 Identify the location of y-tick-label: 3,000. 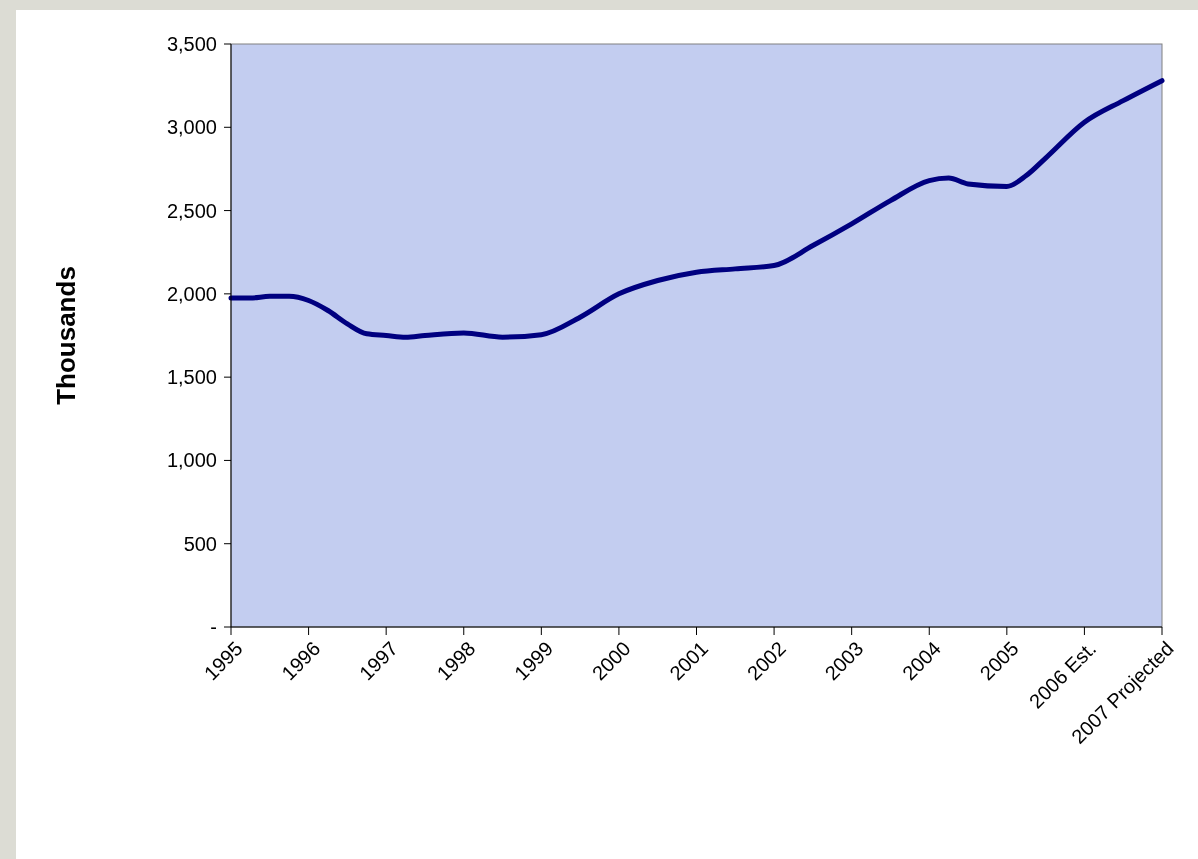
(191, 127).